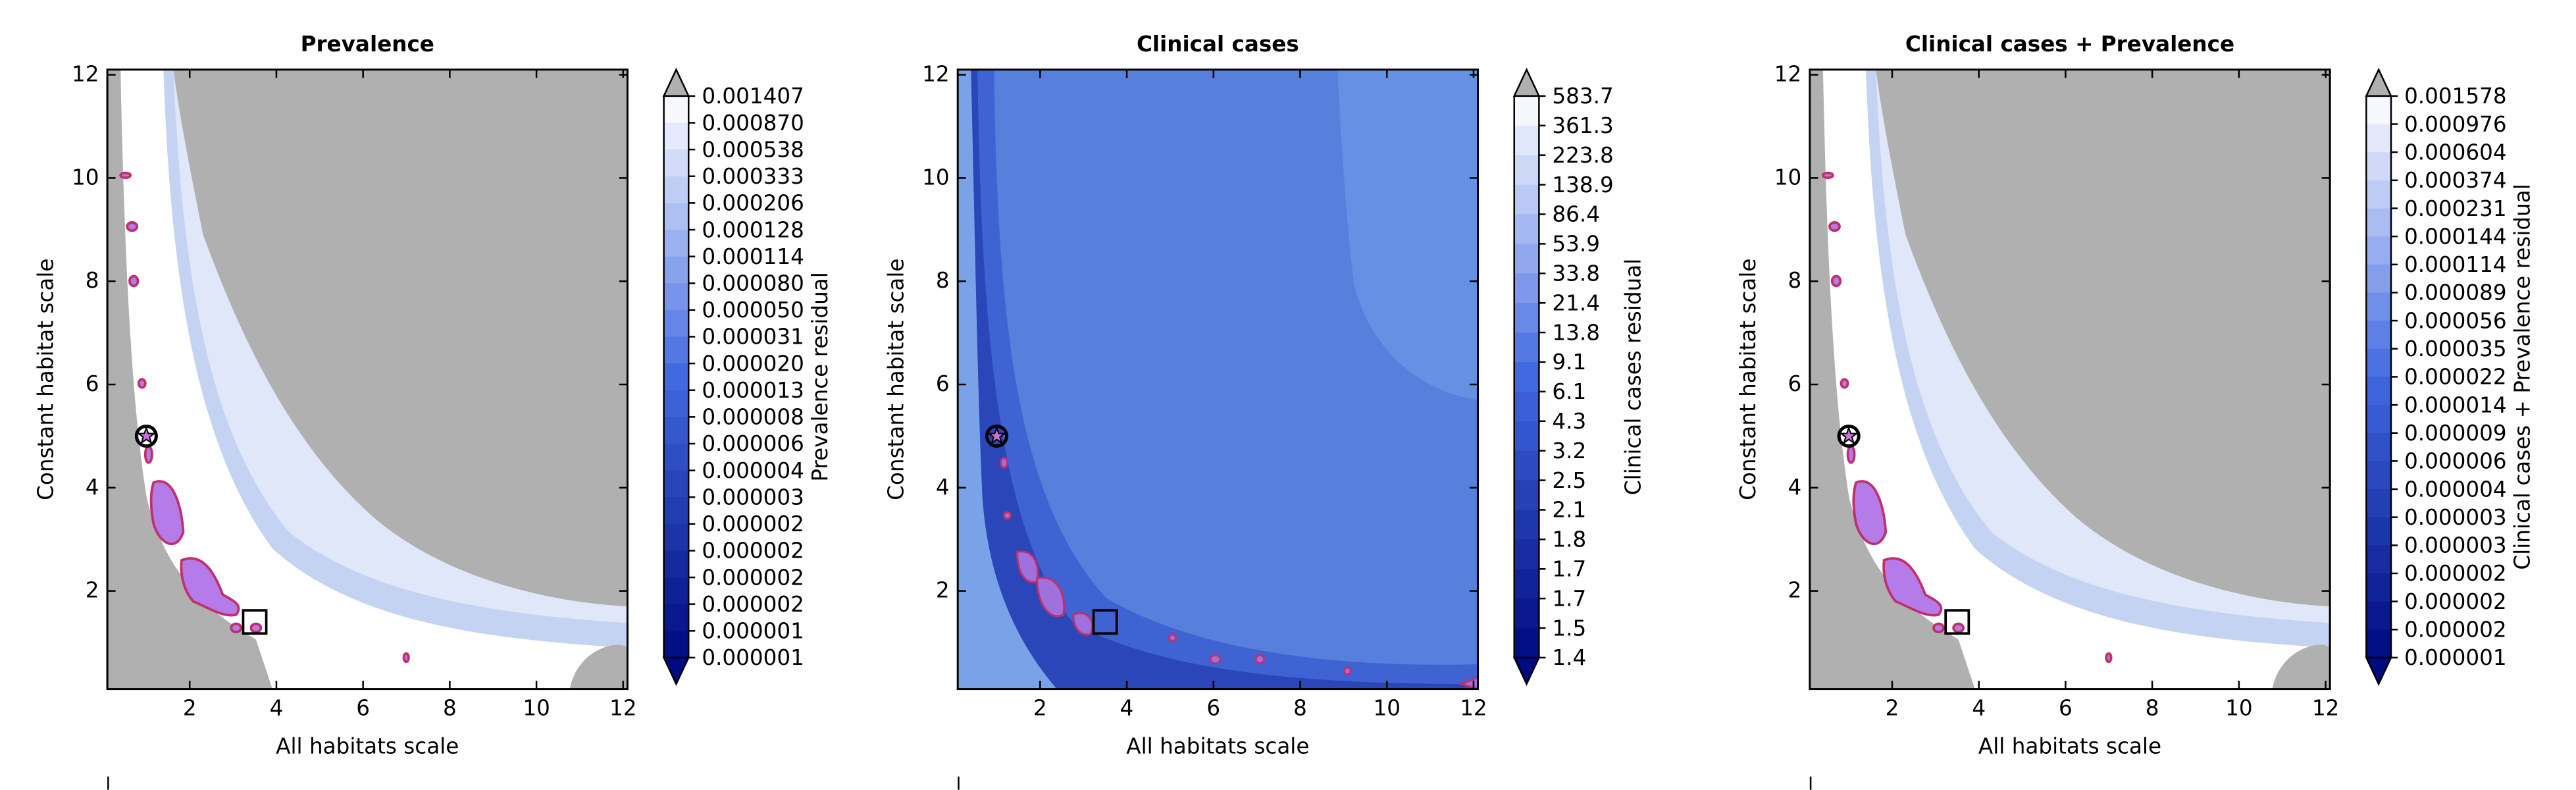  Describe the element at coordinates (753, 390) in the screenshot. I see `colorbar-tick-label: 0.000013` at that location.